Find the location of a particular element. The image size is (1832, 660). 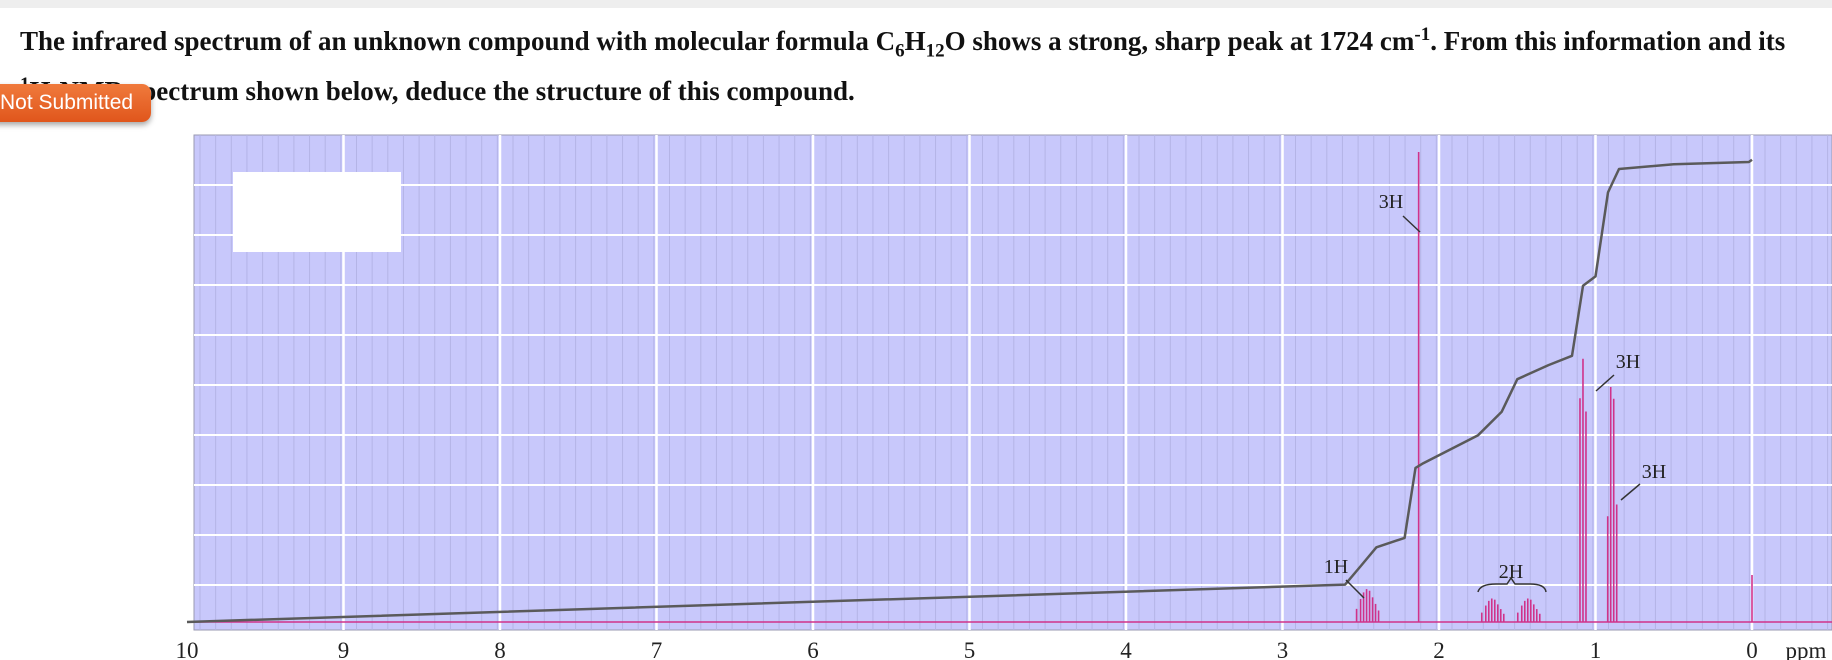

hydrogen-subscript: 12 is located at coordinates (935, 51).